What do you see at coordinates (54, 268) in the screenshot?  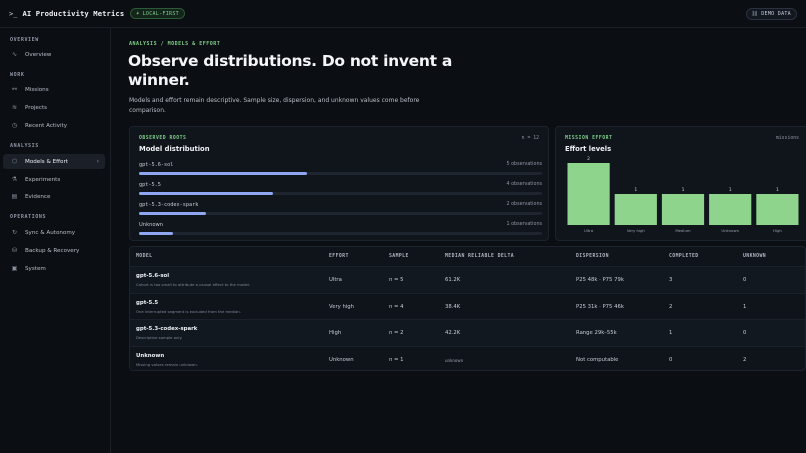 I see `sidebar-item-system: ▣ System` at bounding box center [54, 268].